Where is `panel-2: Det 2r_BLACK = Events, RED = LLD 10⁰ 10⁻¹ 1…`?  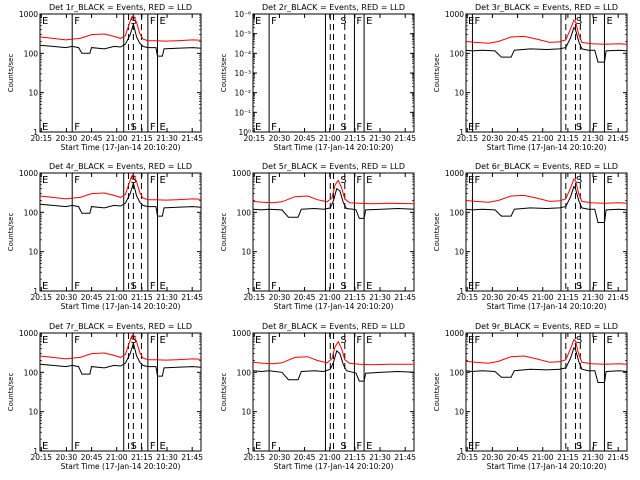
panel-2: Det 2r_BLACK = Events, RED = LLD 10⁰ 10⁻¹ 1… is located at coordinates (318, 77).